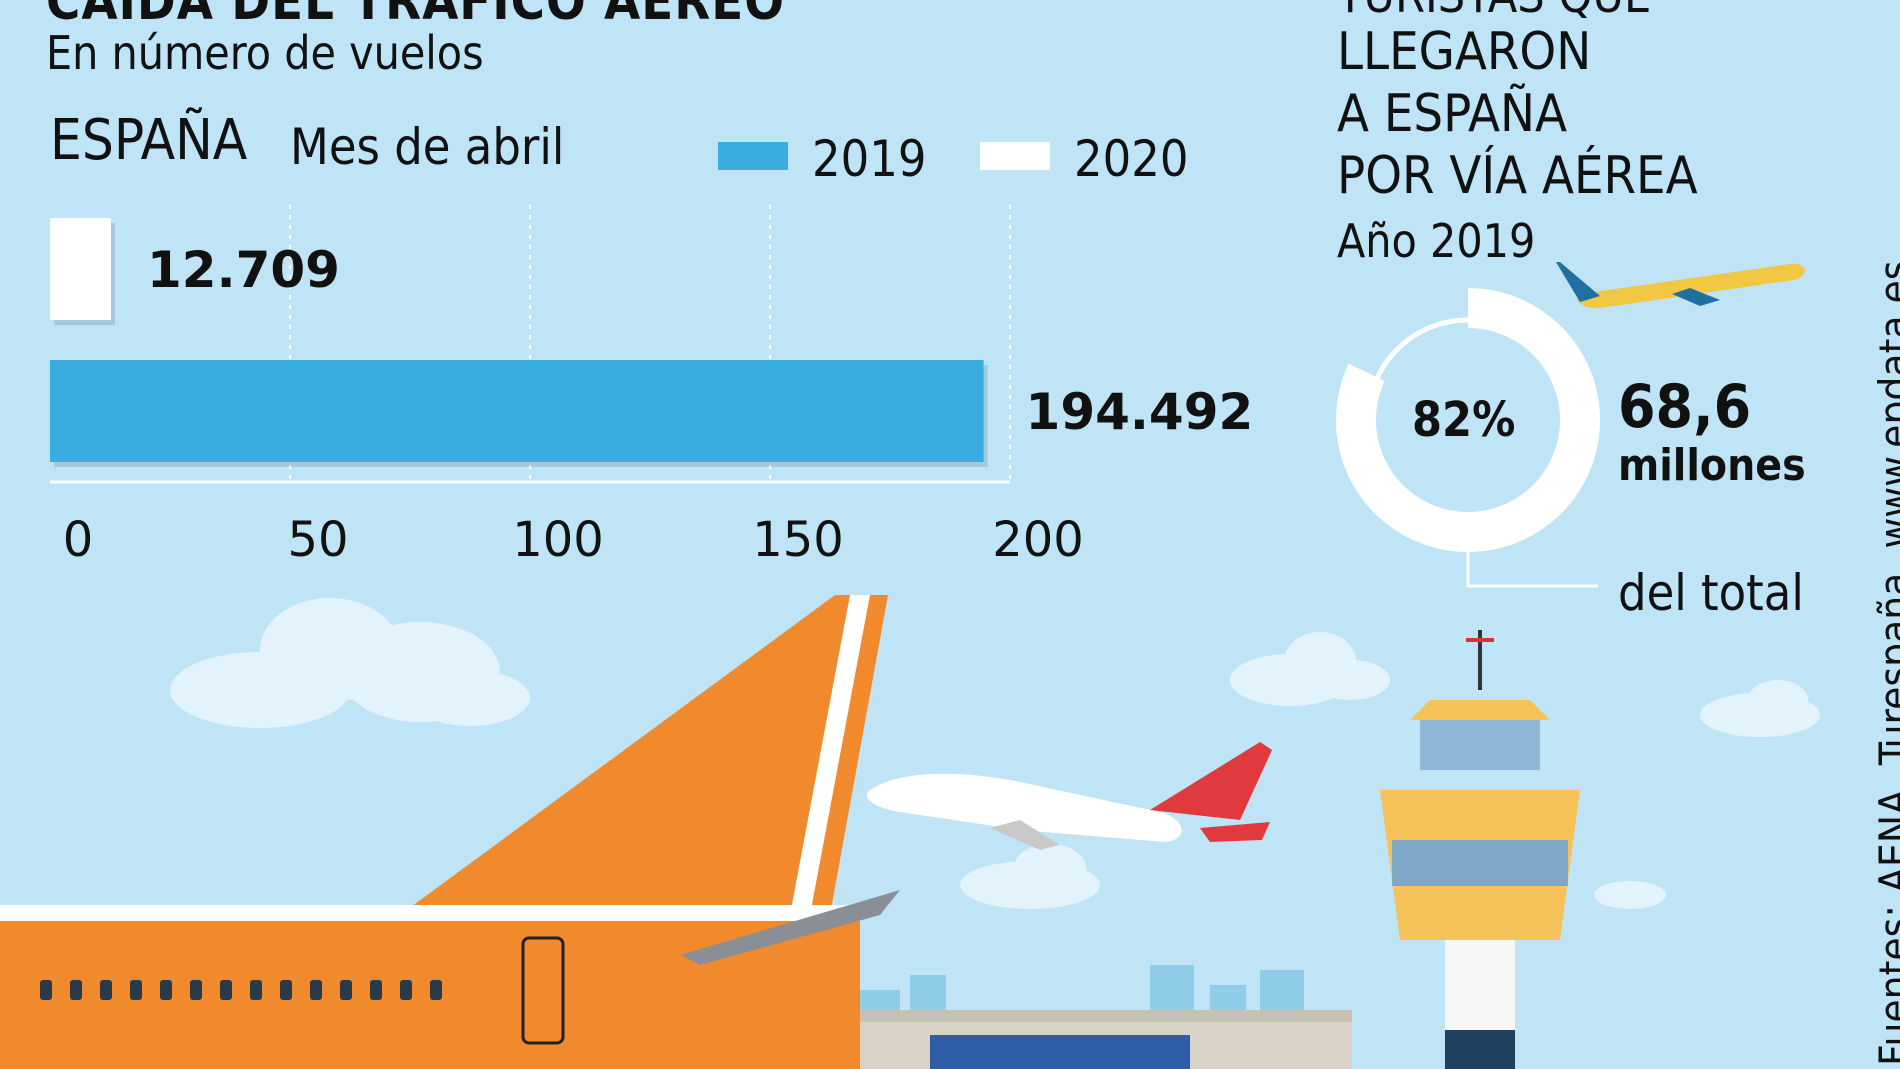 The image size is (1900, 1069). I want to click on chart-title: CAÍDA DEL TRÁFICO AÉREO, so click(415, 16).